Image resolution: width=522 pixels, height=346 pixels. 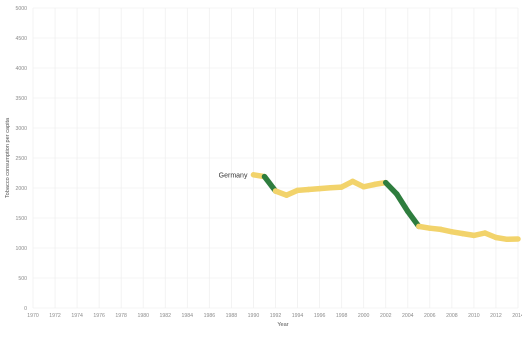 I want to click on y-tick-label: 5000, so click(x=21, y=9).